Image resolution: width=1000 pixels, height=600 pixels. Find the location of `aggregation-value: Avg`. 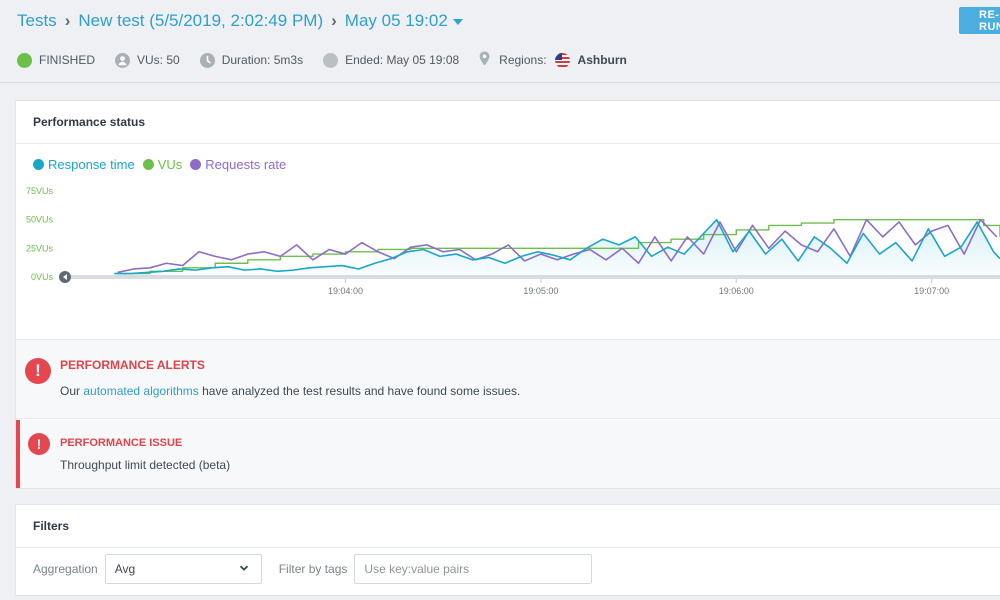

aggregation-value: Avg is located at coordinates (125, 569).